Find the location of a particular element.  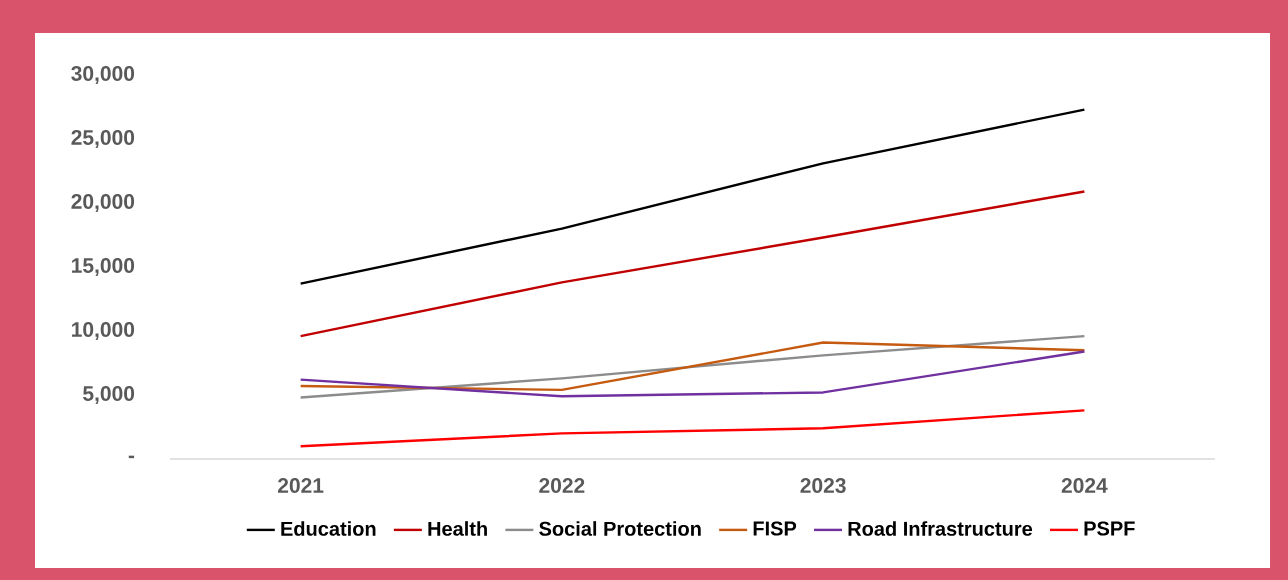

legend-label: Education is located at coordinates (328, 528).